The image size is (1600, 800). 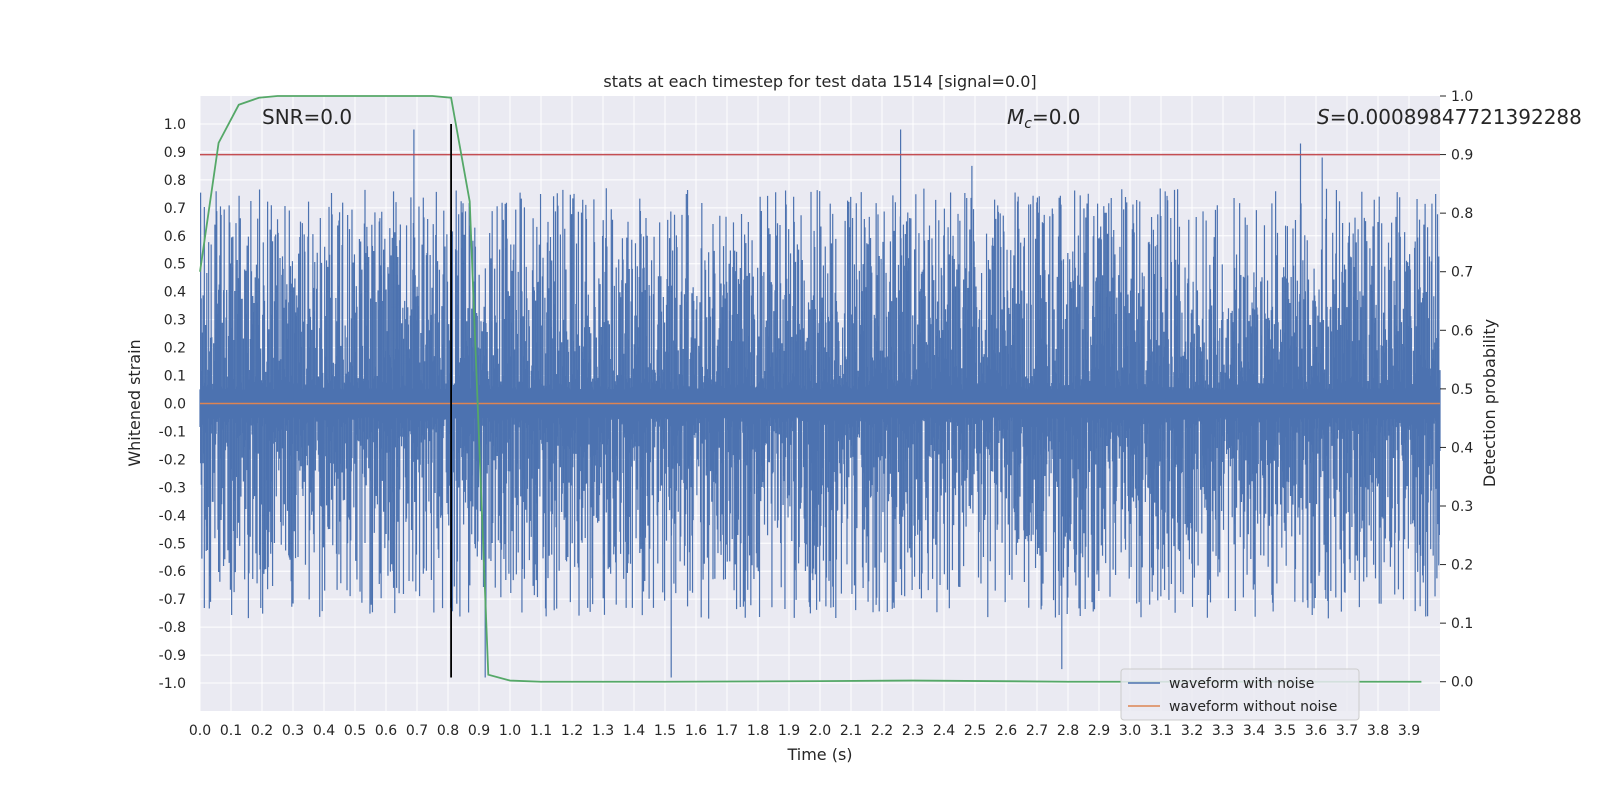 I want to click on mc-annotation: Mc=0.0, so click(x=1044, y=118).